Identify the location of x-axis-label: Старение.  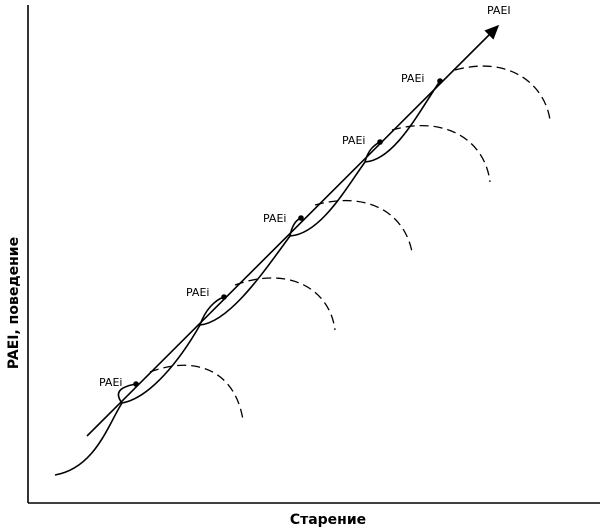
(328, 520).